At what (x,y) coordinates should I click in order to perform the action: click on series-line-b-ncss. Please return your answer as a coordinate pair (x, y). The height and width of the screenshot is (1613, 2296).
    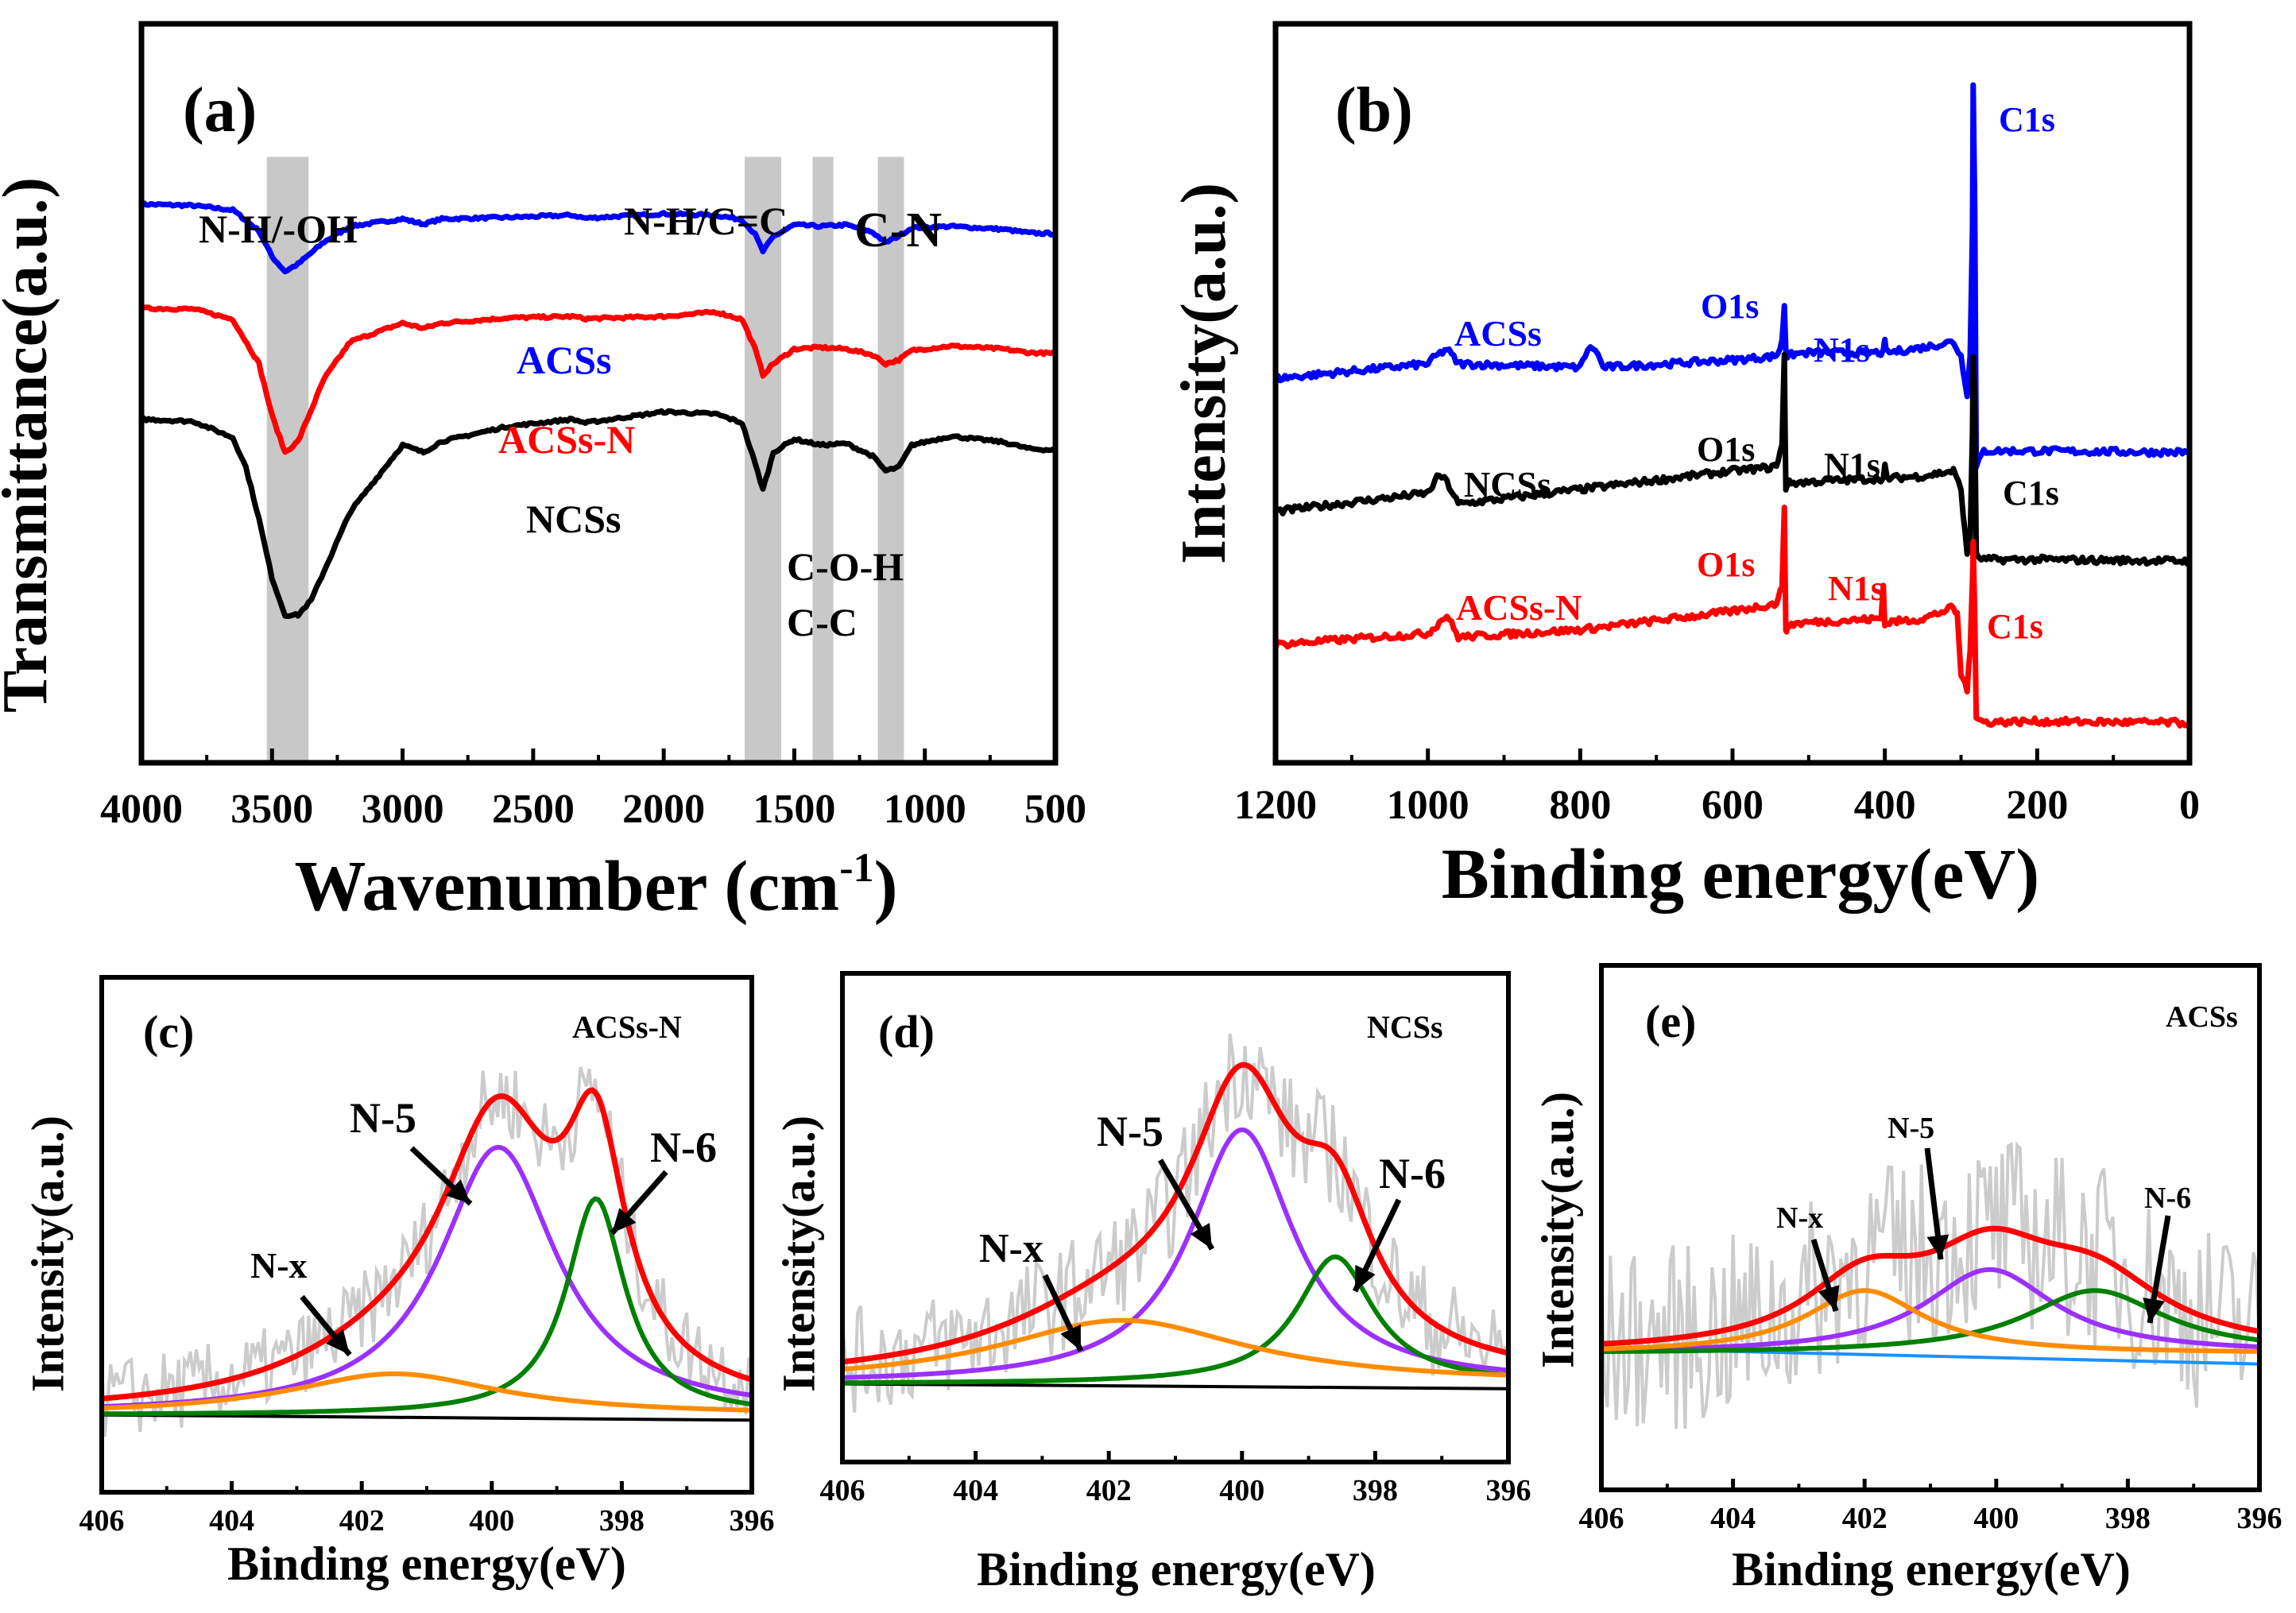
    Looking at the image, I should click on (1733, 459).